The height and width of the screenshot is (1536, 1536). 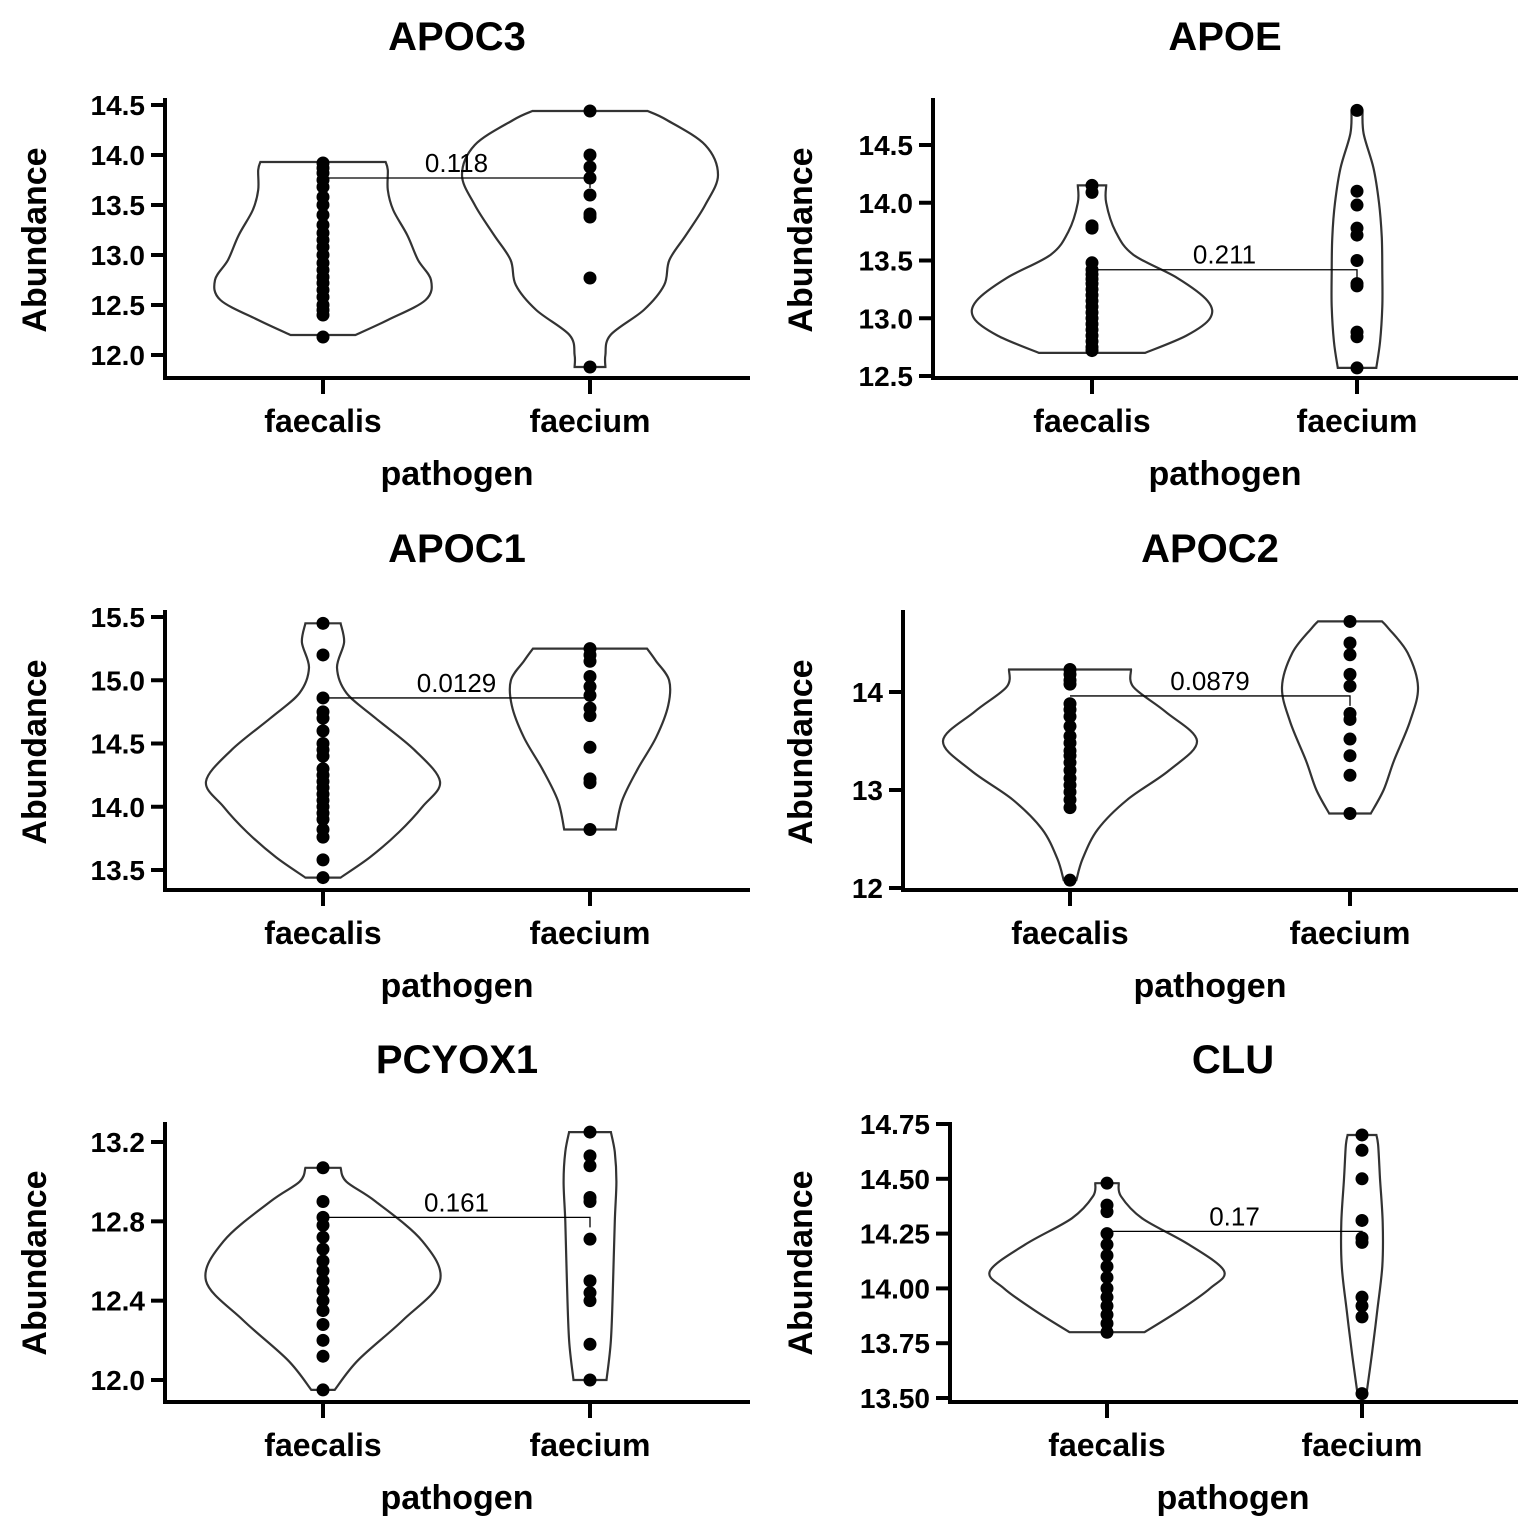 What do you see at coordinates (118, 105) in the screenshot?
I see `y-tick-label: 14.5` at bounding box center [118, 105].